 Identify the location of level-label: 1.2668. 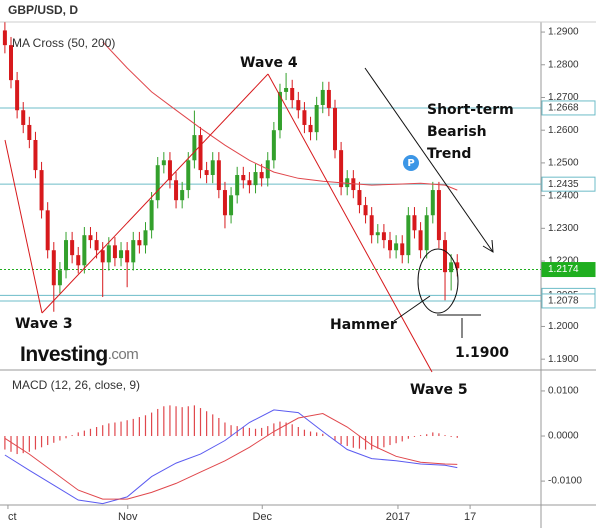
(563, 108).